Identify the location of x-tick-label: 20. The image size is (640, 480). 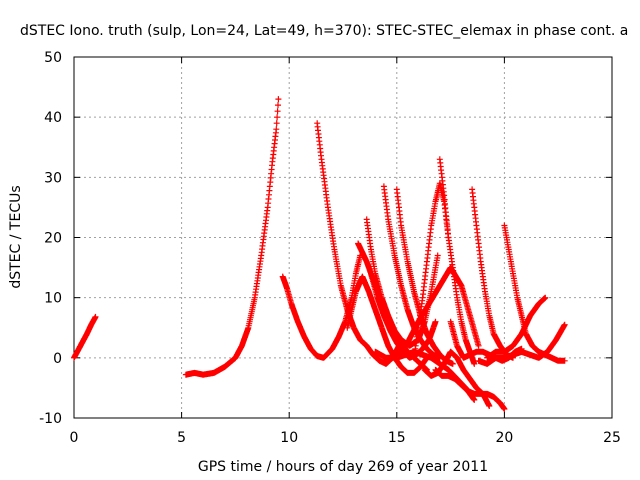
(504, 438).